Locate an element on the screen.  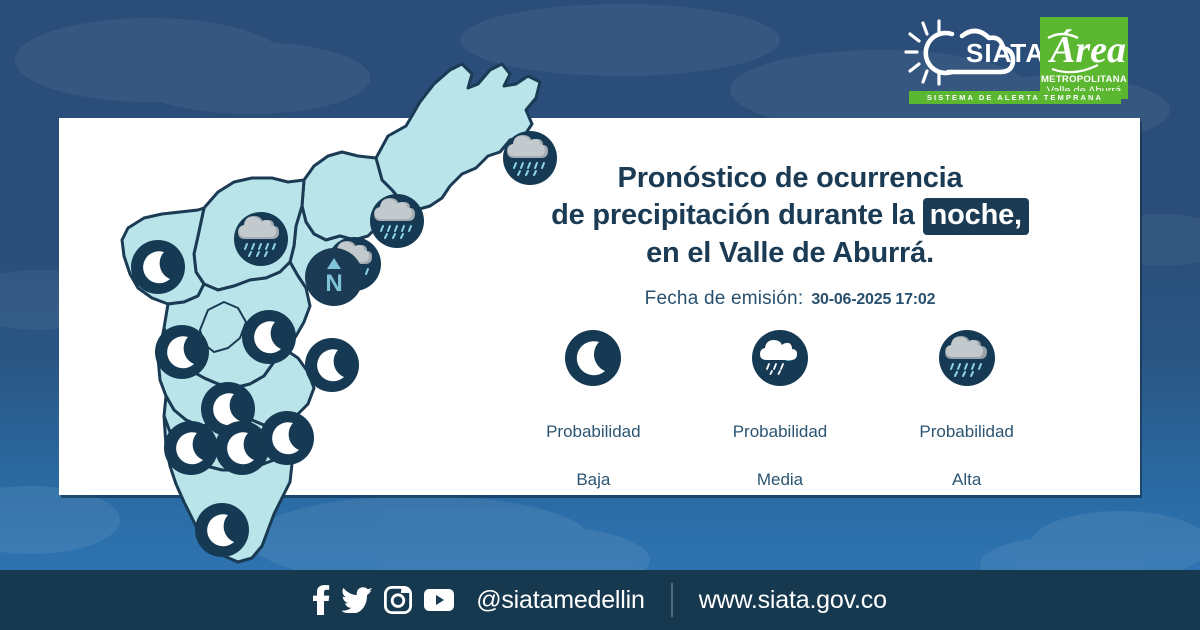
legend-item-baja: Probabilidad Baja is located at coordinates (593, 411).